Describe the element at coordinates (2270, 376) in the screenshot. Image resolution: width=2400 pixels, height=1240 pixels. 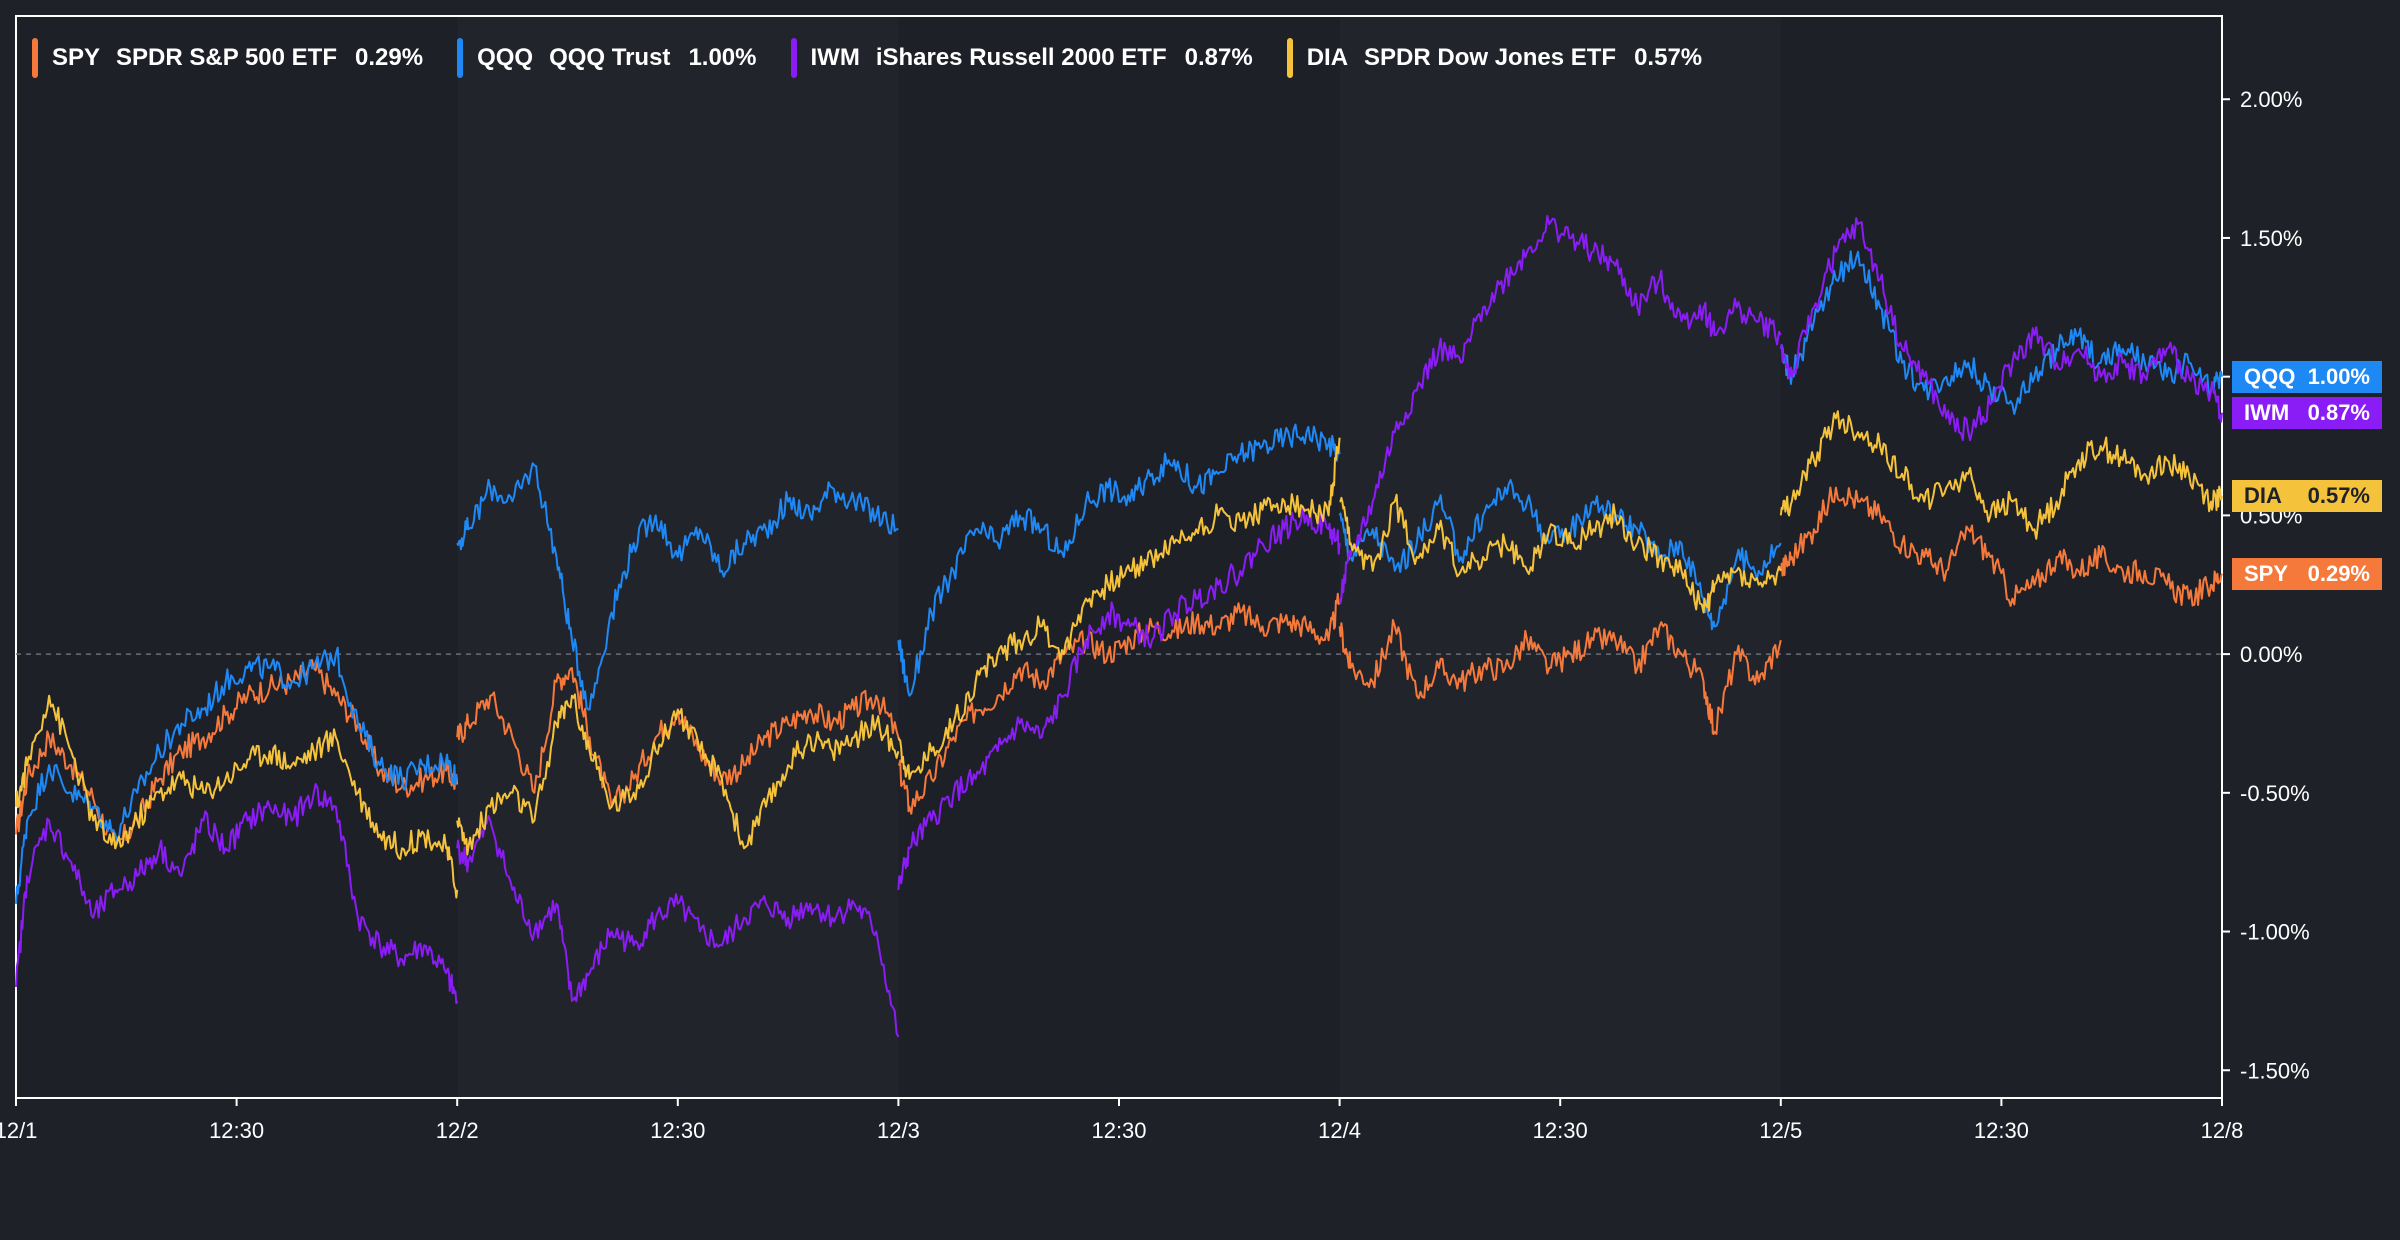
I see `end-tag-symbol: QQQ` at that location.